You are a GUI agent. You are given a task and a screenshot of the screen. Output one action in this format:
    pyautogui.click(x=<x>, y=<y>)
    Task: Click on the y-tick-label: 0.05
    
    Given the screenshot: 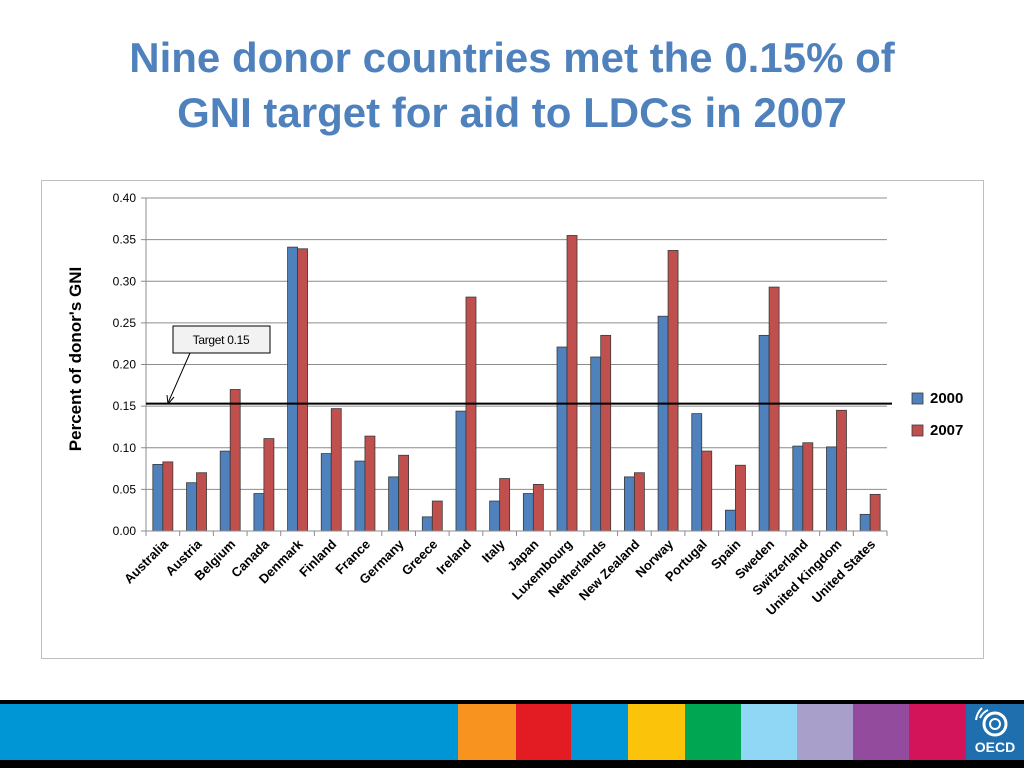 What is the action you would take?
    pyautogui.click(x=125, y=489)
    